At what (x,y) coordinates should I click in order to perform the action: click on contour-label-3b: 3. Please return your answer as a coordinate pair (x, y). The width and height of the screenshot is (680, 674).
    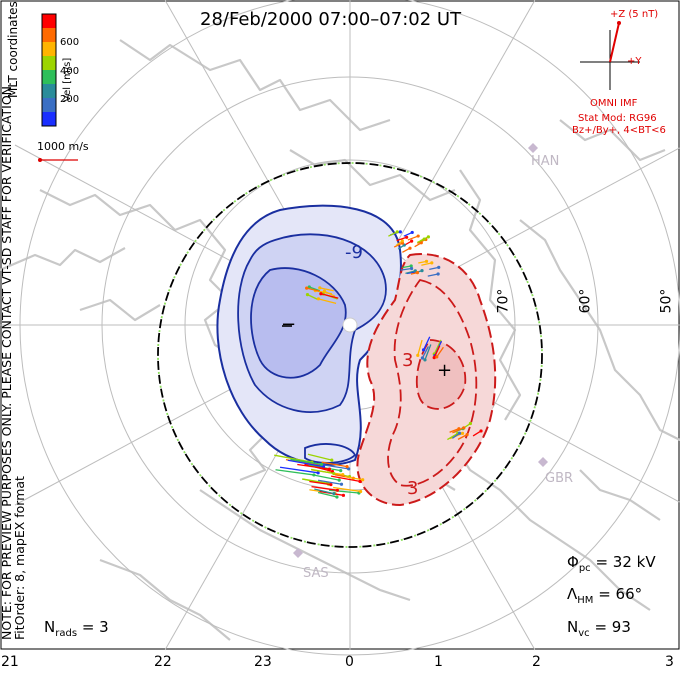
    Looking at the image, I should click on (413, 488).